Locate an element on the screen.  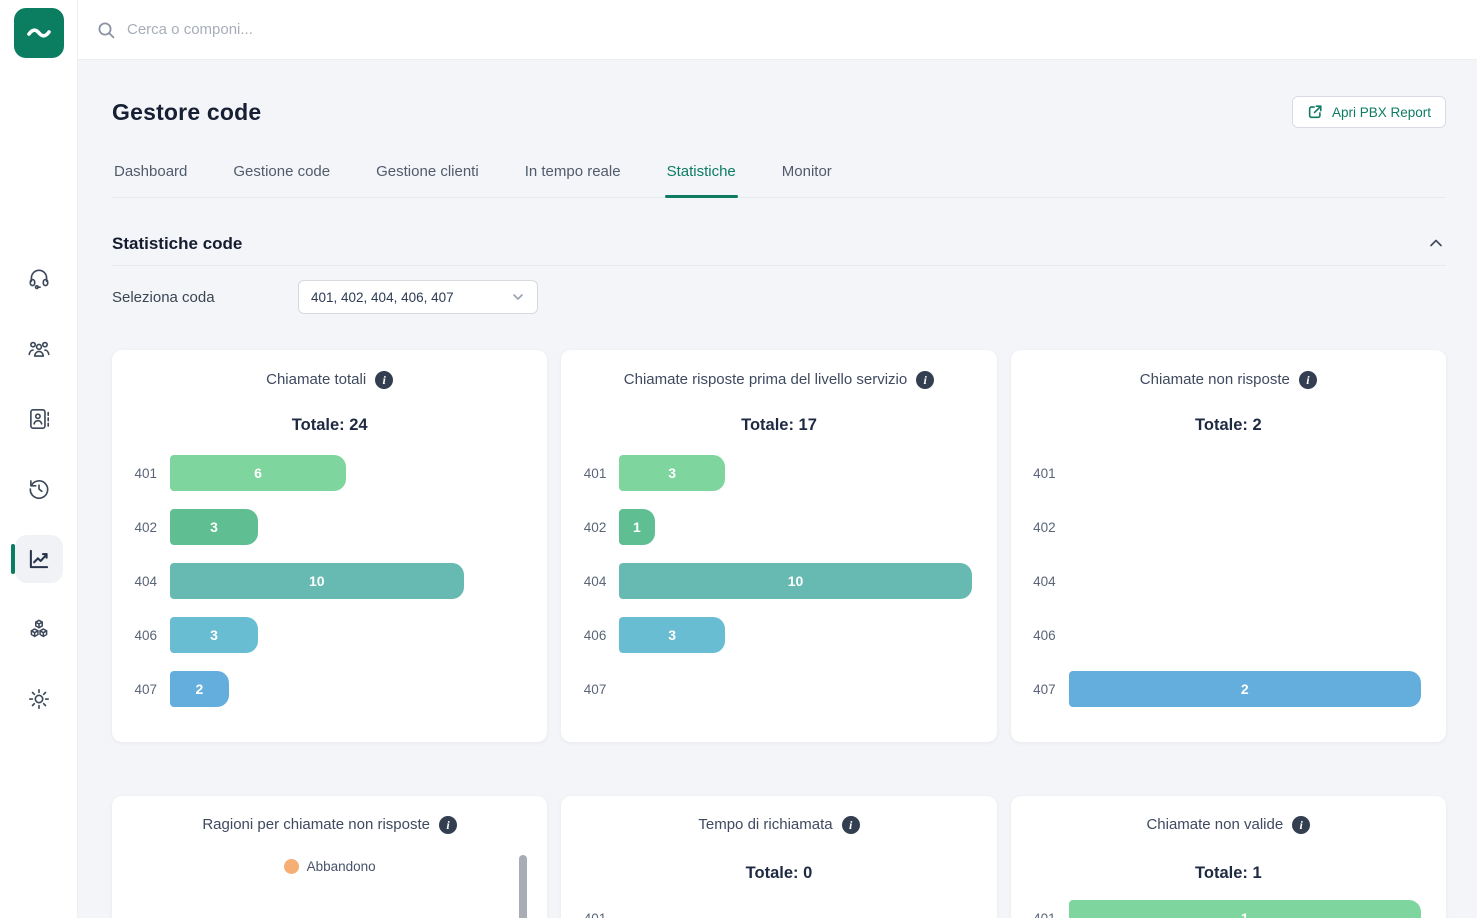
tab-gestione-code: Gestione code is located at coordinates (282, 171).